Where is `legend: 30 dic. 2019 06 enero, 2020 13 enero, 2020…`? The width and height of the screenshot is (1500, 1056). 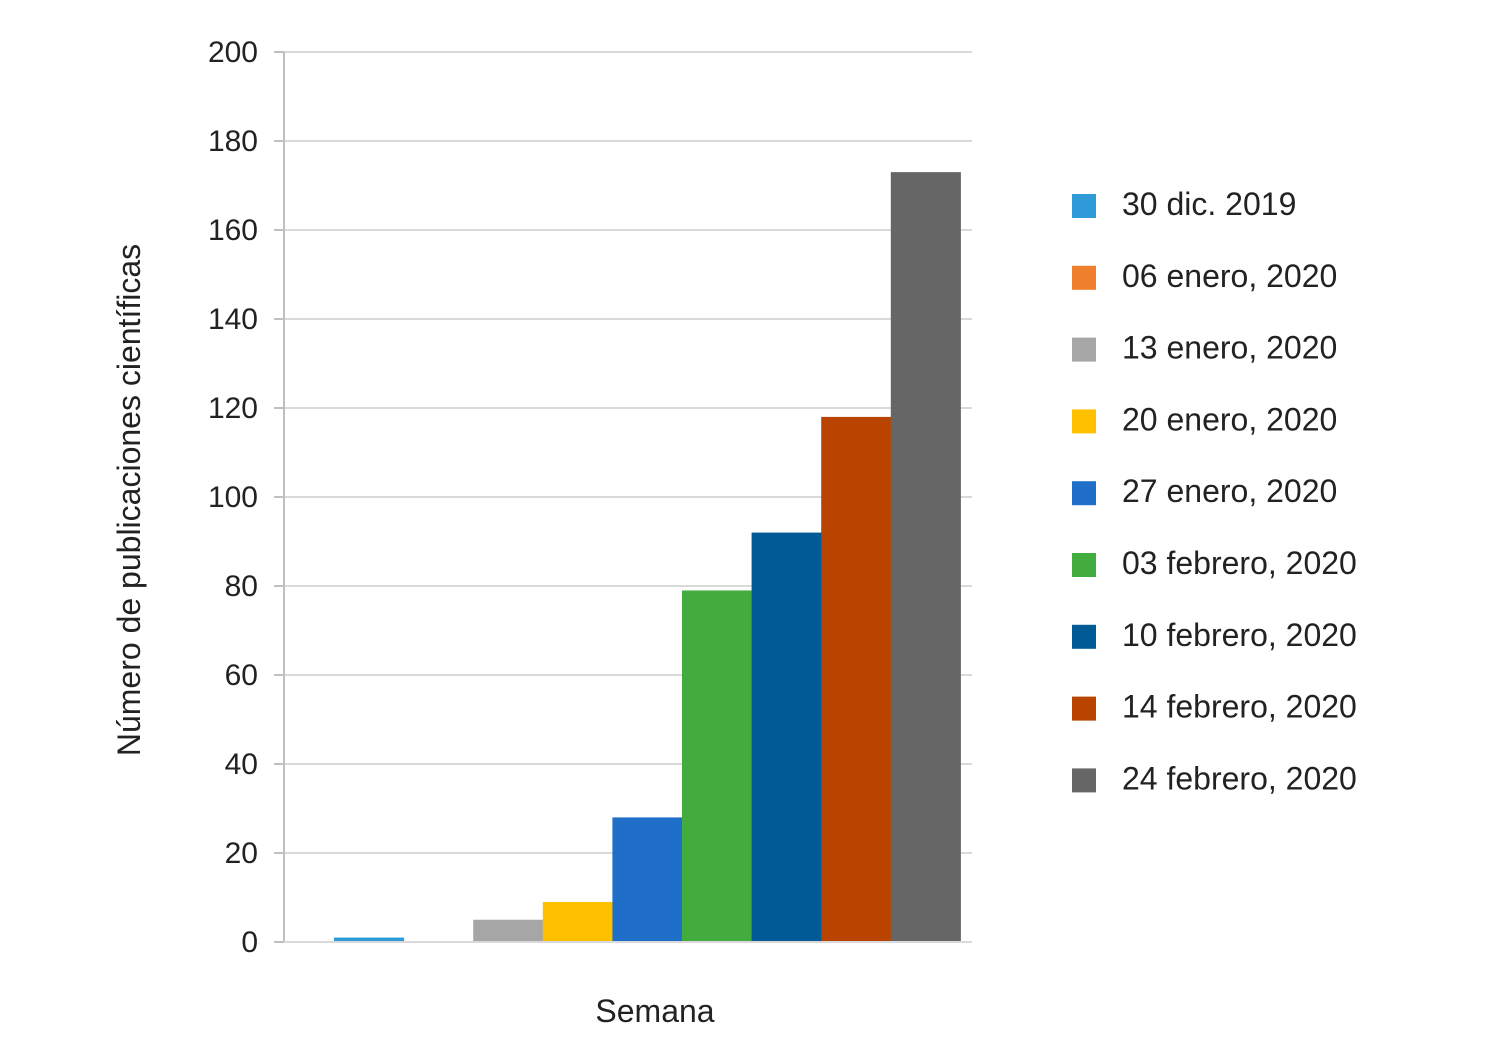 legend: 30 dic. 2019 06 enero, 2020 13 enero, 2020… is located at coordinates (1214, 491).